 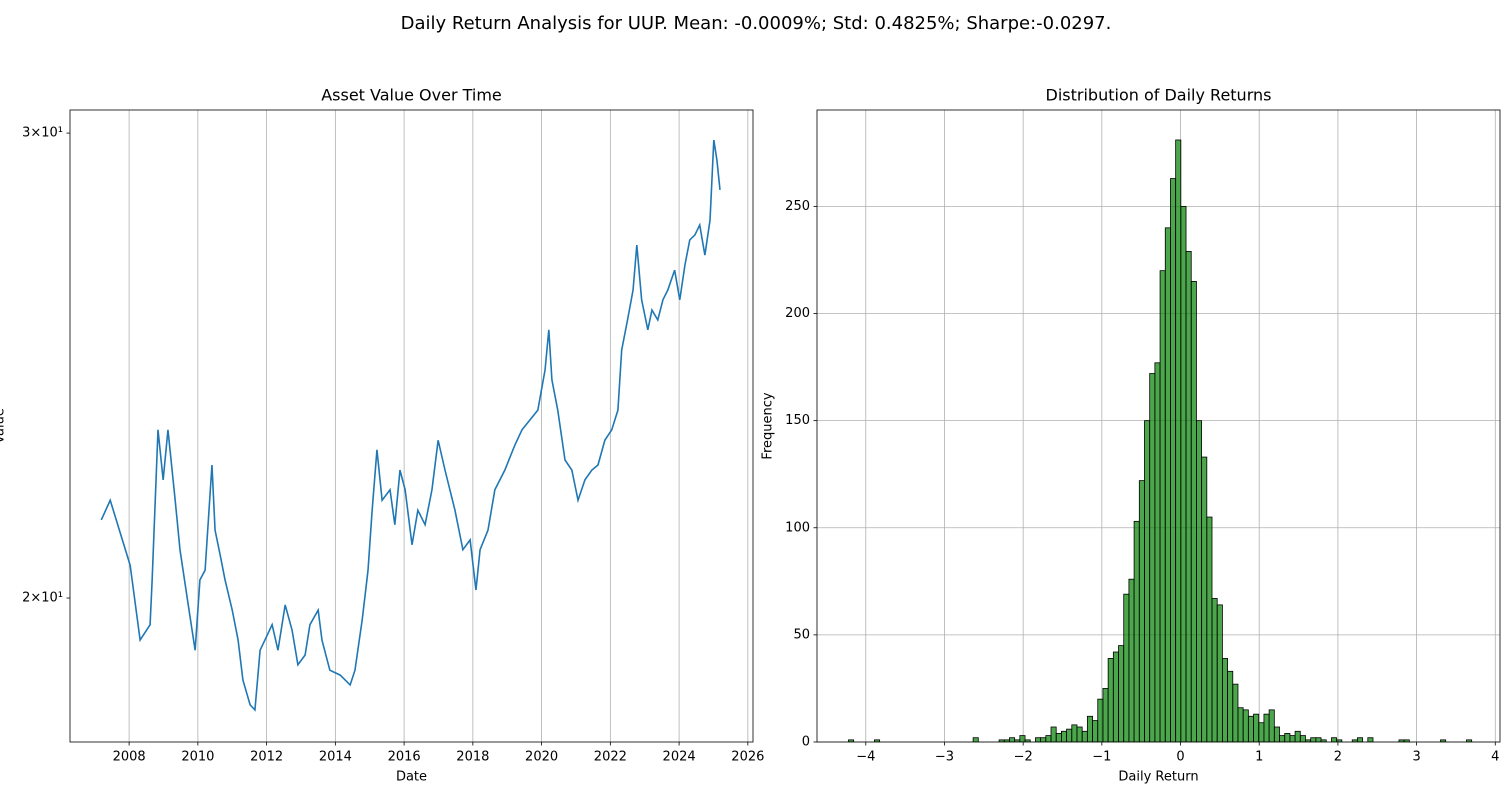 I want to click on x-tick-label: 2010, so click(x=197, y=757).